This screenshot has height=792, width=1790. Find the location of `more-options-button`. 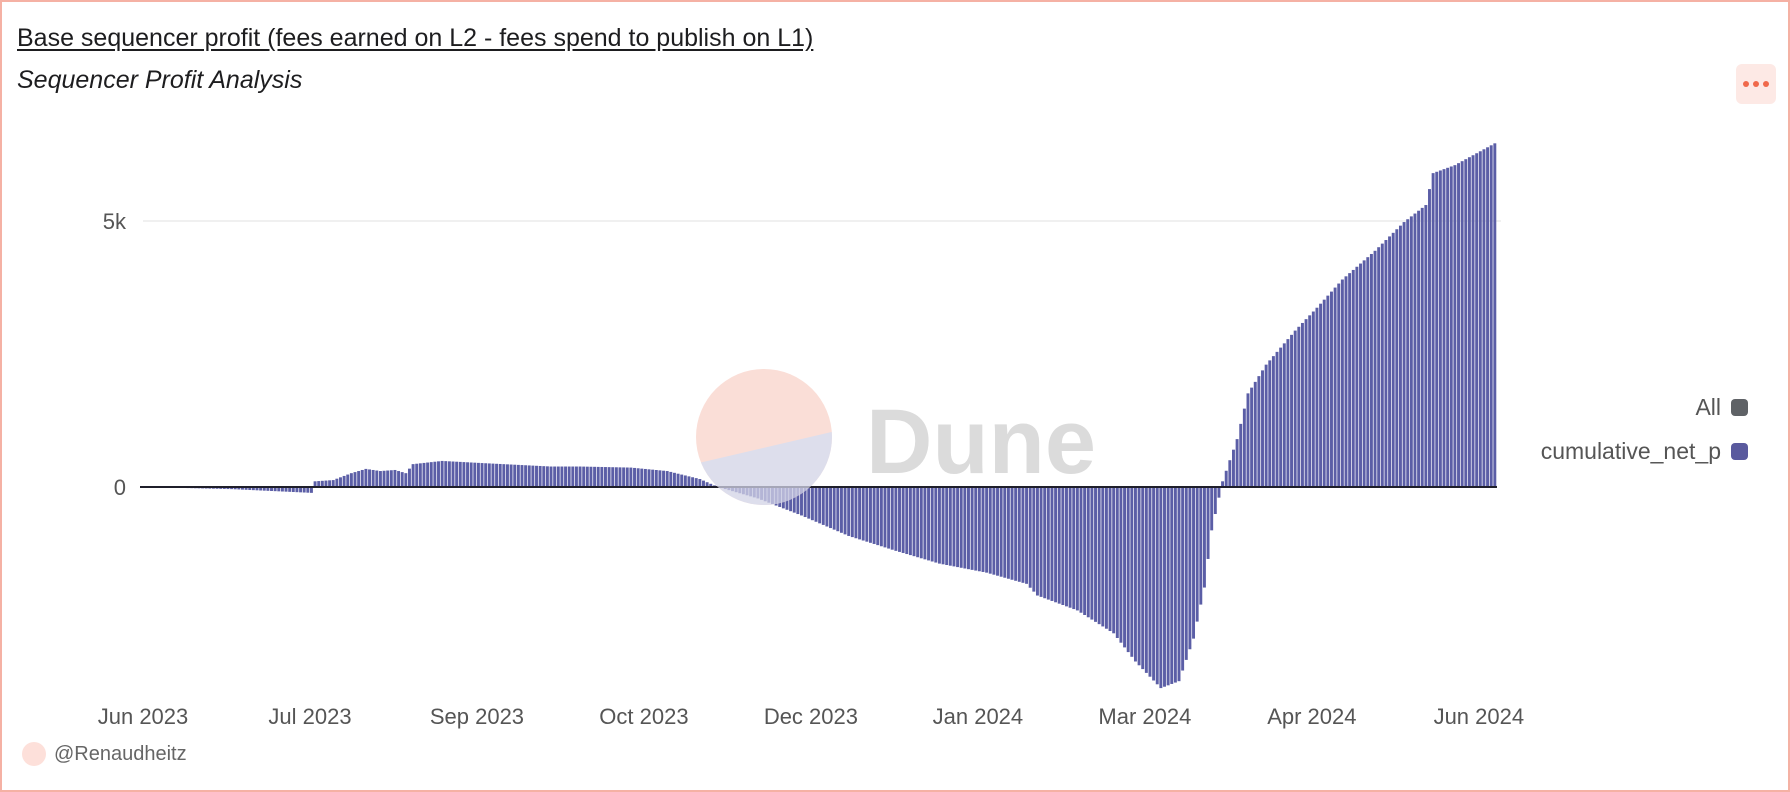

more-options-button is located at coordinates (1756, 84).